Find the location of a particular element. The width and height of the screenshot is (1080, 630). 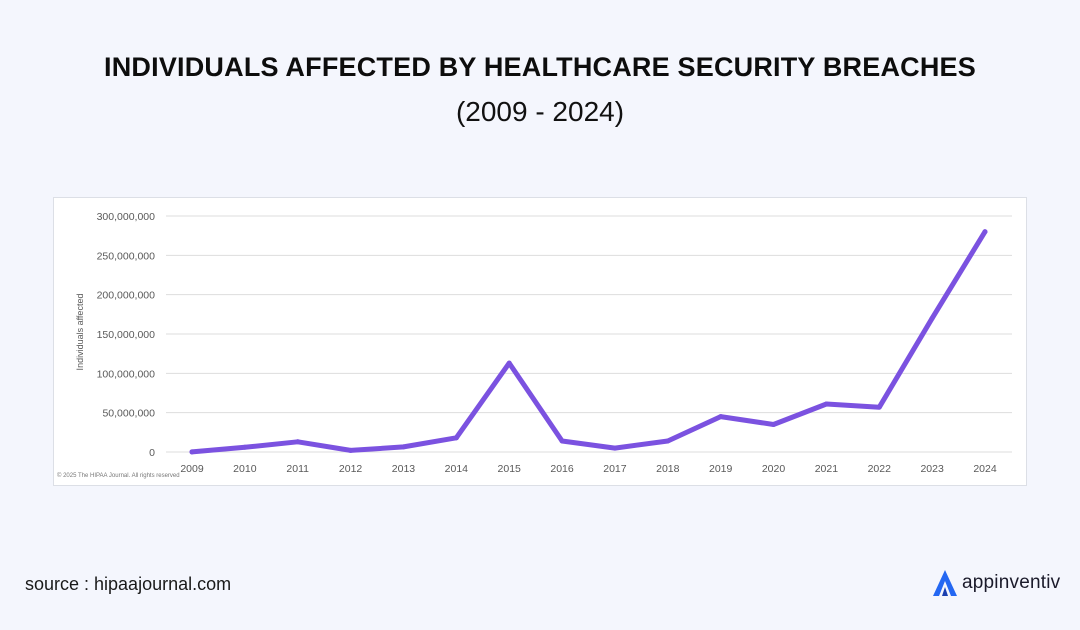

y-tick-label: 200,000,000 is located at coordinates (126, 296).